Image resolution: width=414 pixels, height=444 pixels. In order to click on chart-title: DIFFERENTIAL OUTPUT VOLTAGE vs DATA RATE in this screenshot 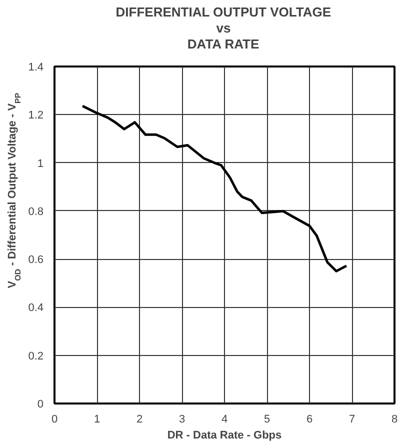, I will do `click(224, 28)`.